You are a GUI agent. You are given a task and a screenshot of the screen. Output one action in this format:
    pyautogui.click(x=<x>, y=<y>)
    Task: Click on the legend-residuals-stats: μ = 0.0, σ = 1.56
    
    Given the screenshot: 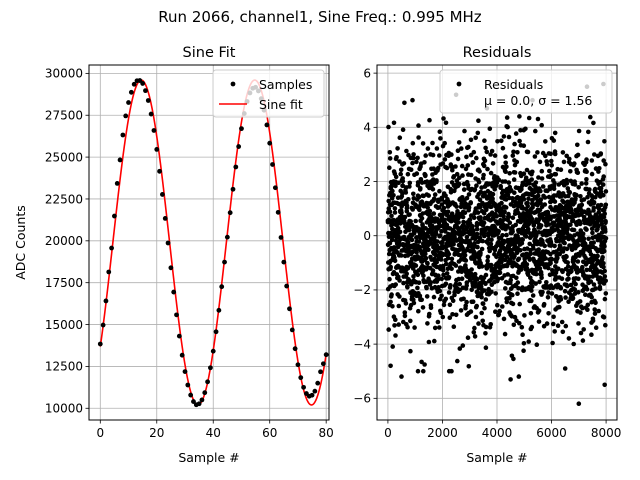 What is the action you would take?
    pyautogui.click(x=538, y=100)
    